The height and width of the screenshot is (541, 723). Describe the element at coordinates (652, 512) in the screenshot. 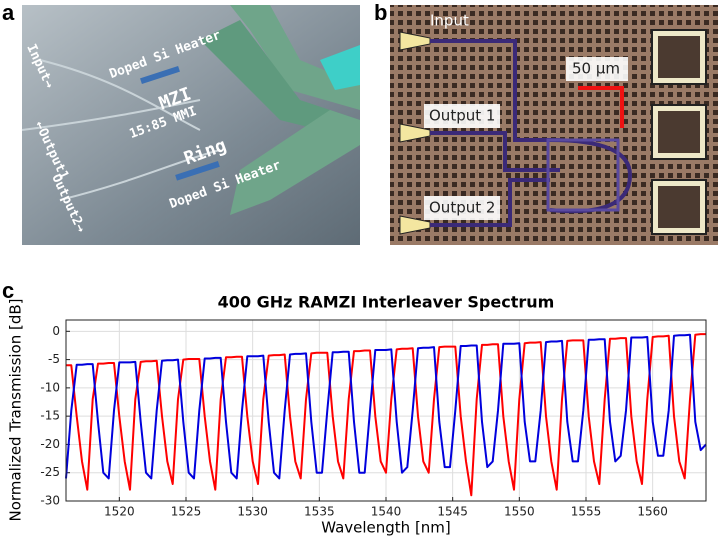

I see `x-tick-label: 1560` at that location.